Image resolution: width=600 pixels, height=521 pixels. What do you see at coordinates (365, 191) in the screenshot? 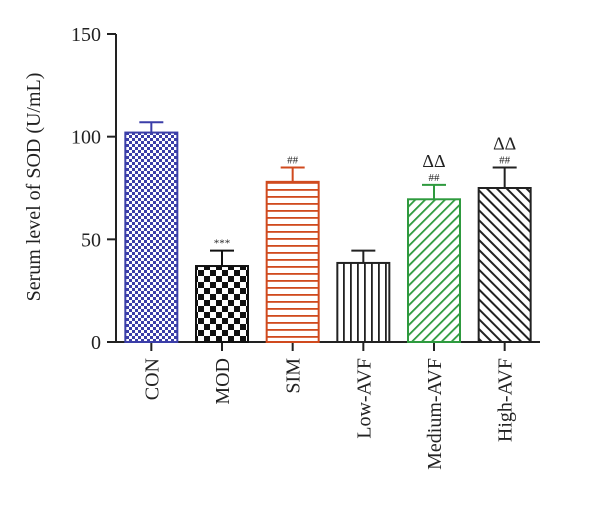
I see `annotations-group: ***####ΔΔ ##ΔΔ` at bounding box center [365, 191].